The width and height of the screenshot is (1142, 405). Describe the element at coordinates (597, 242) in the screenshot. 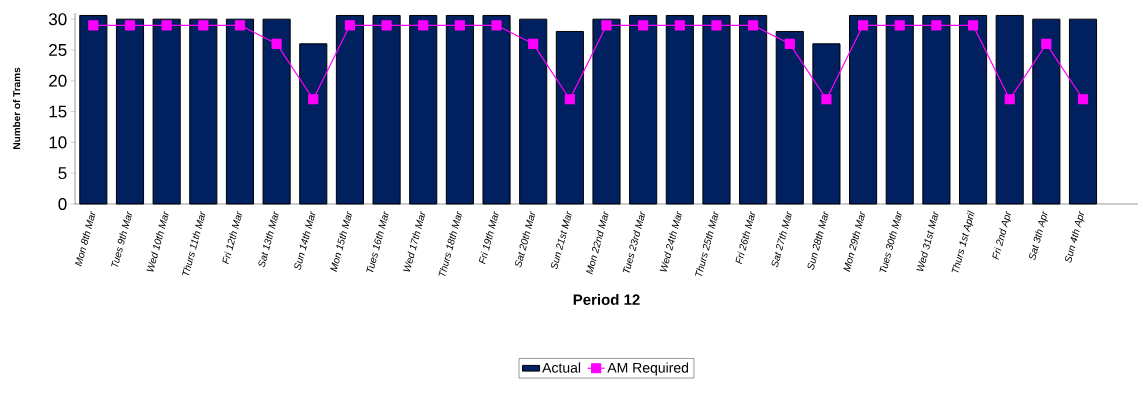

I see `x-tick-label: Mon 22nd Mar` at that location.